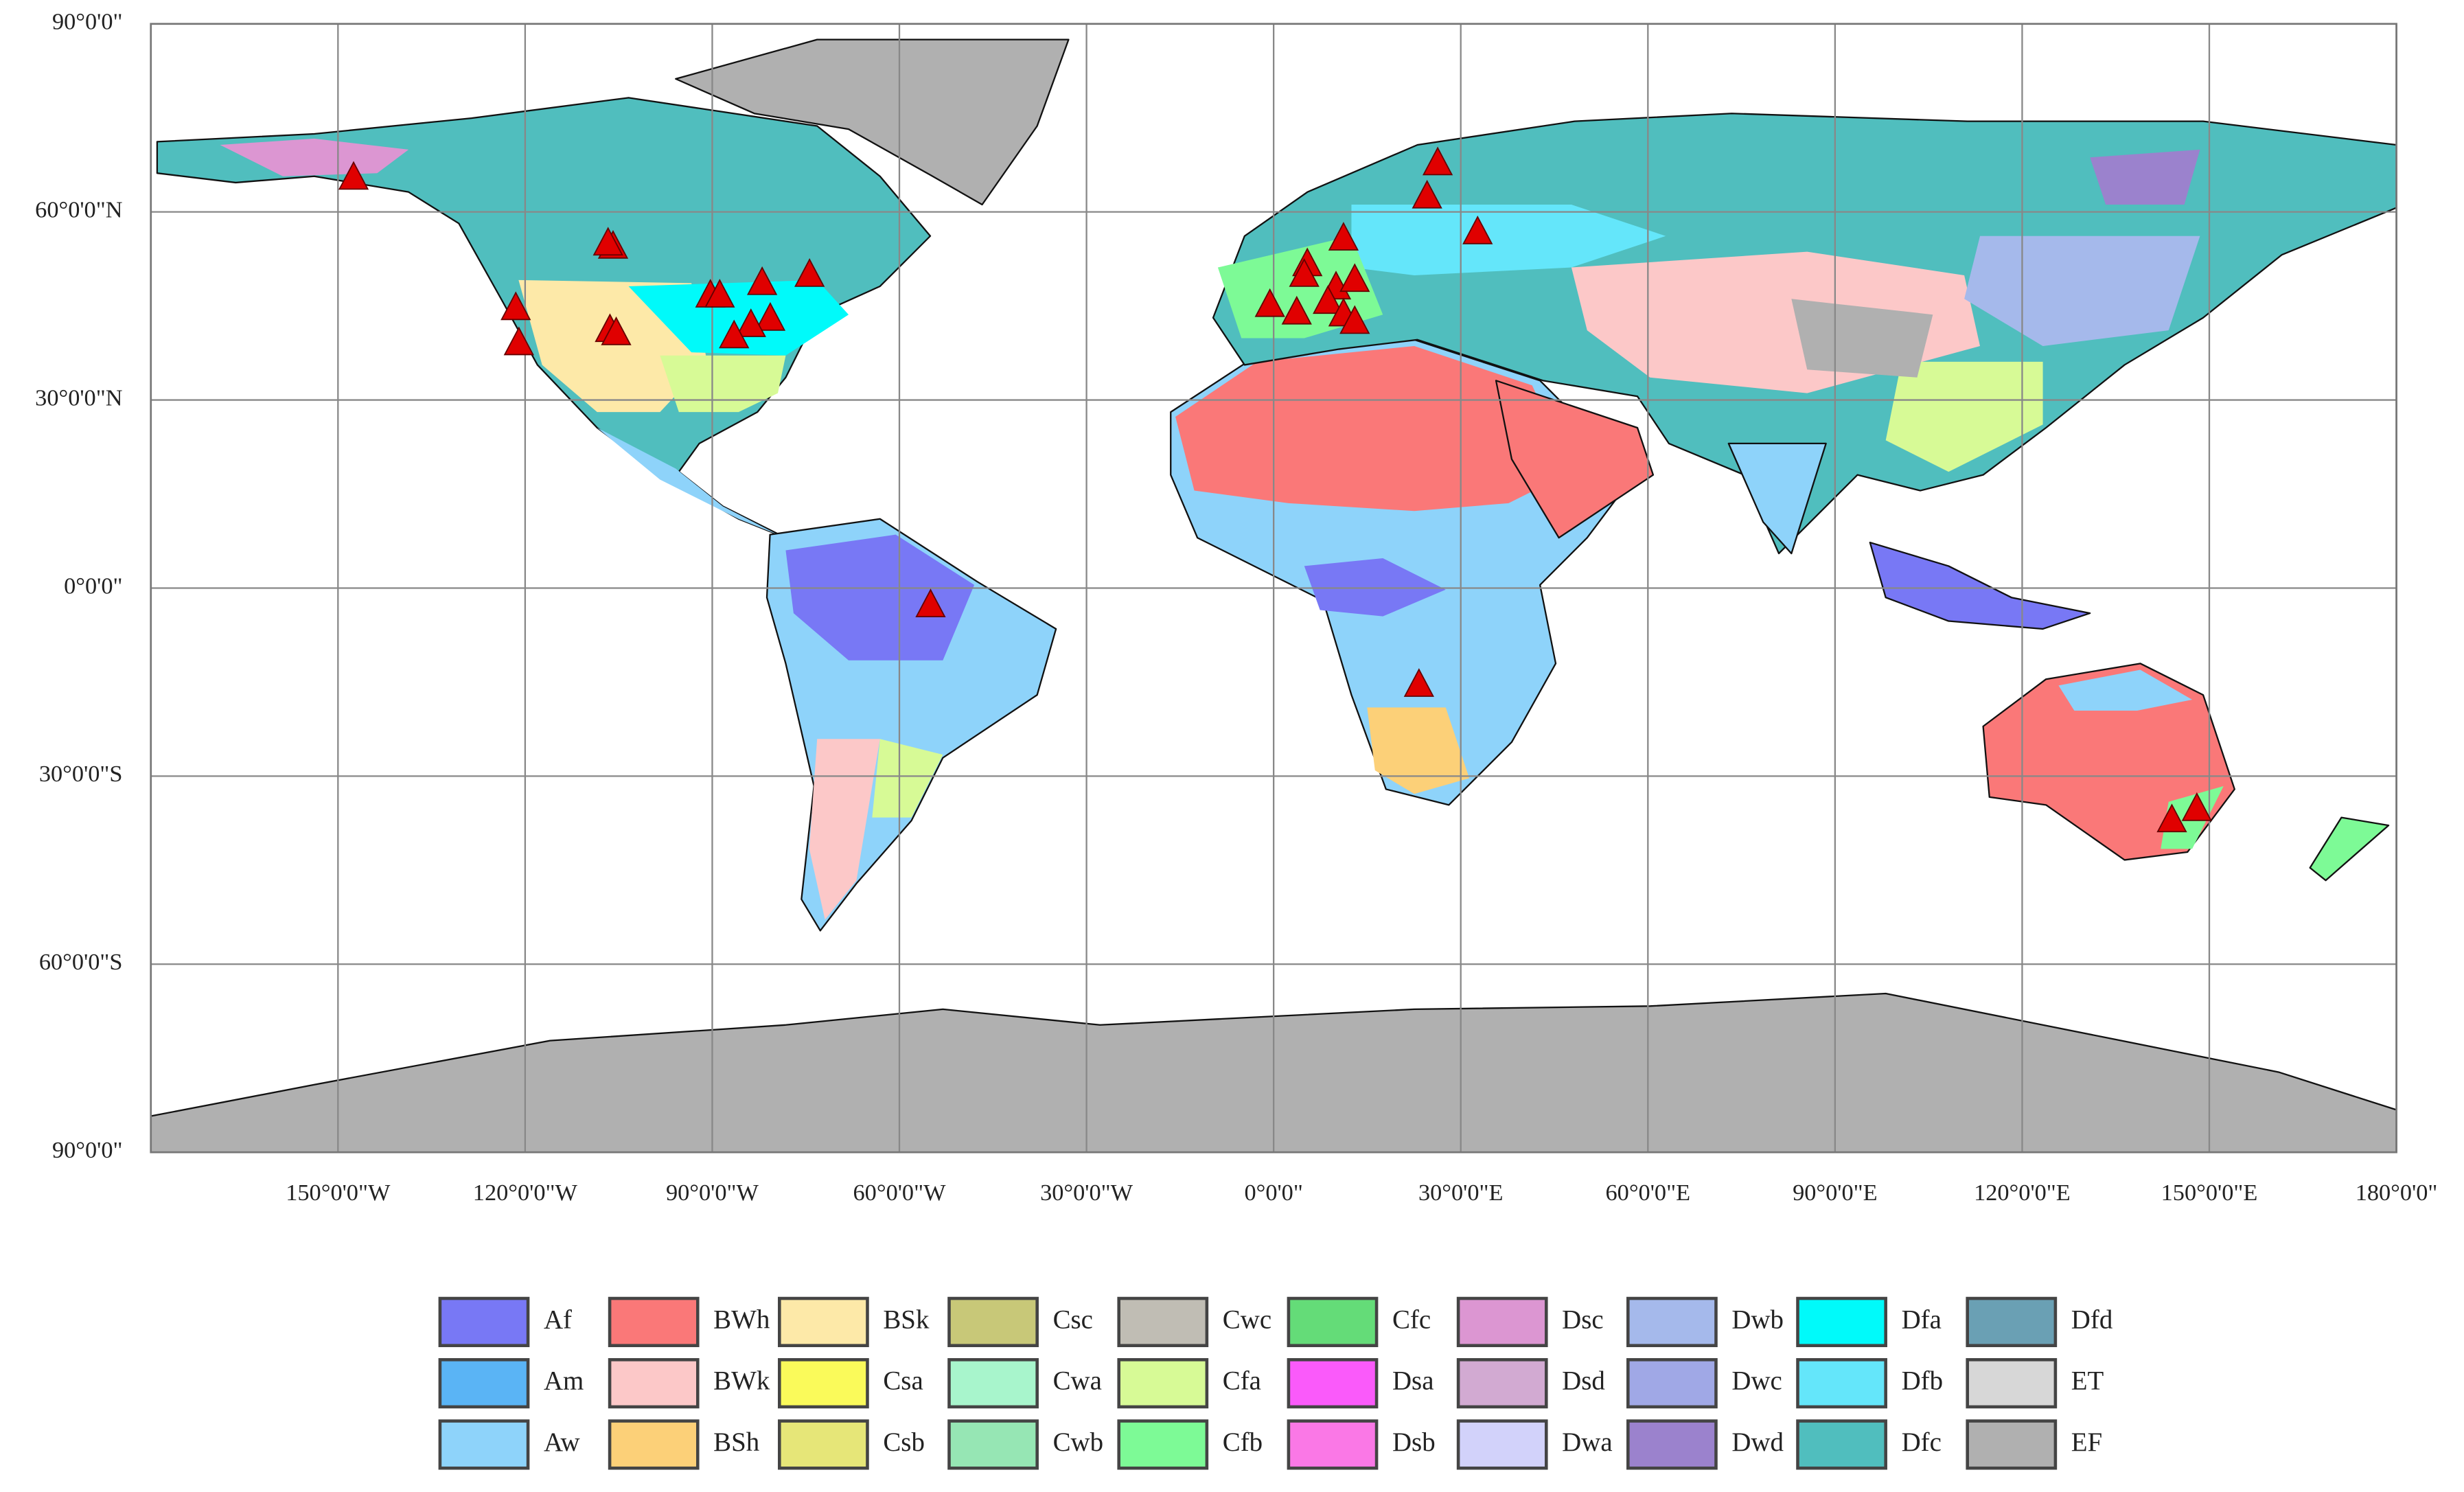 This screenshot has height=1492, width=2464. What do you see at coordinates (562, 1442) in the screenshot?
I see `legend-label: Aw` at bounding box center [562, 1442].